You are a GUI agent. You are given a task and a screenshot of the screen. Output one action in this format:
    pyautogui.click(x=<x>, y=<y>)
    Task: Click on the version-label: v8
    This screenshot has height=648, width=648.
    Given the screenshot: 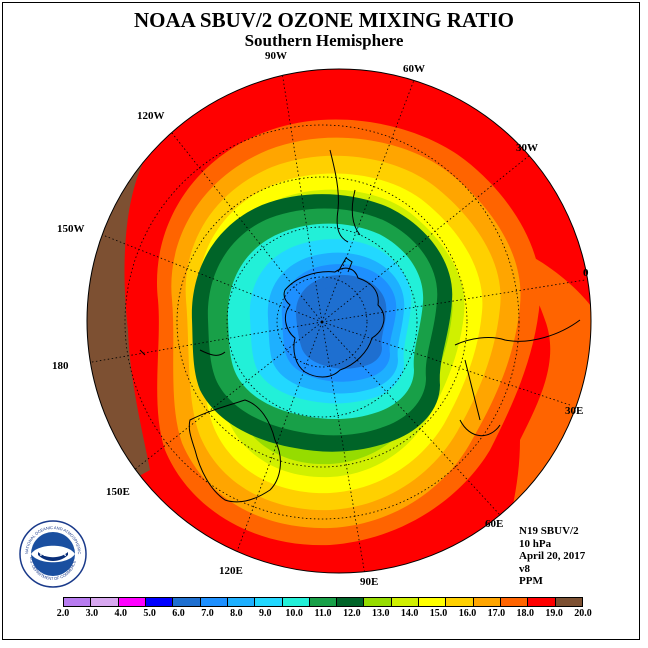 What is the action you would take?
    pyautogui.click(x=524, y=568)
    